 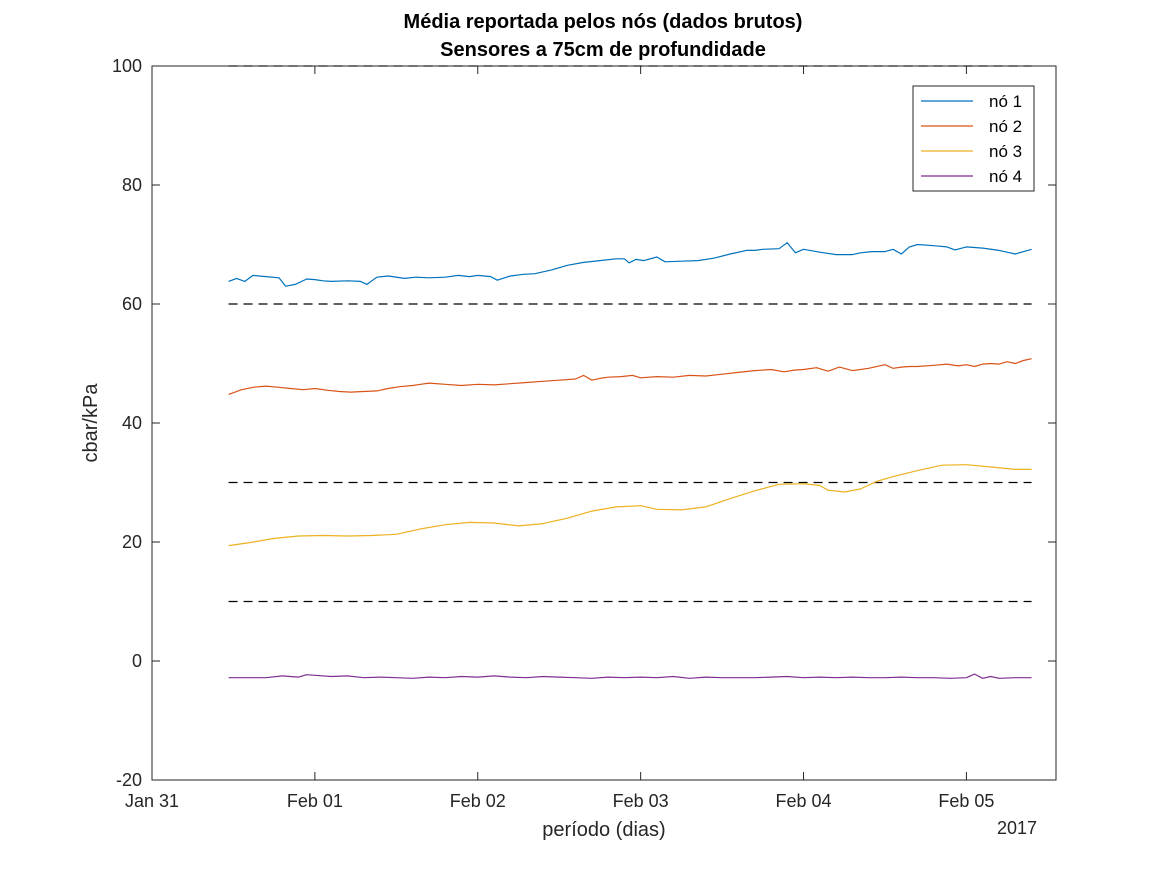 What do you see at coordinates (1005, 176) in the screenshot?
I see `legend-label-4: nó 4` at bounding box center [1005, 176].